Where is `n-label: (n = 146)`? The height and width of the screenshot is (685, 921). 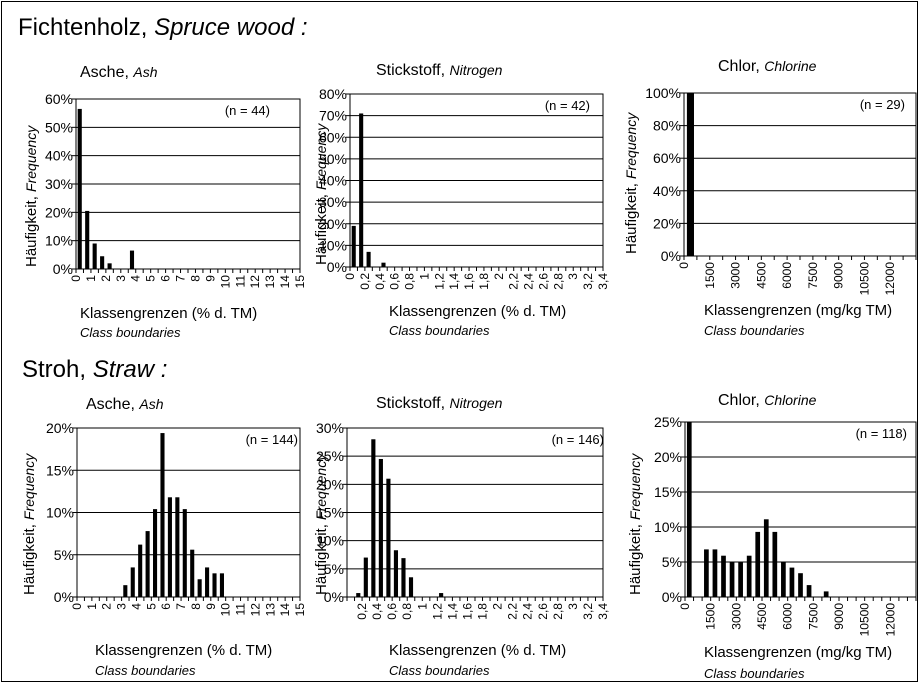 n-label: (n = 146) is located at coordinates (578, 439).